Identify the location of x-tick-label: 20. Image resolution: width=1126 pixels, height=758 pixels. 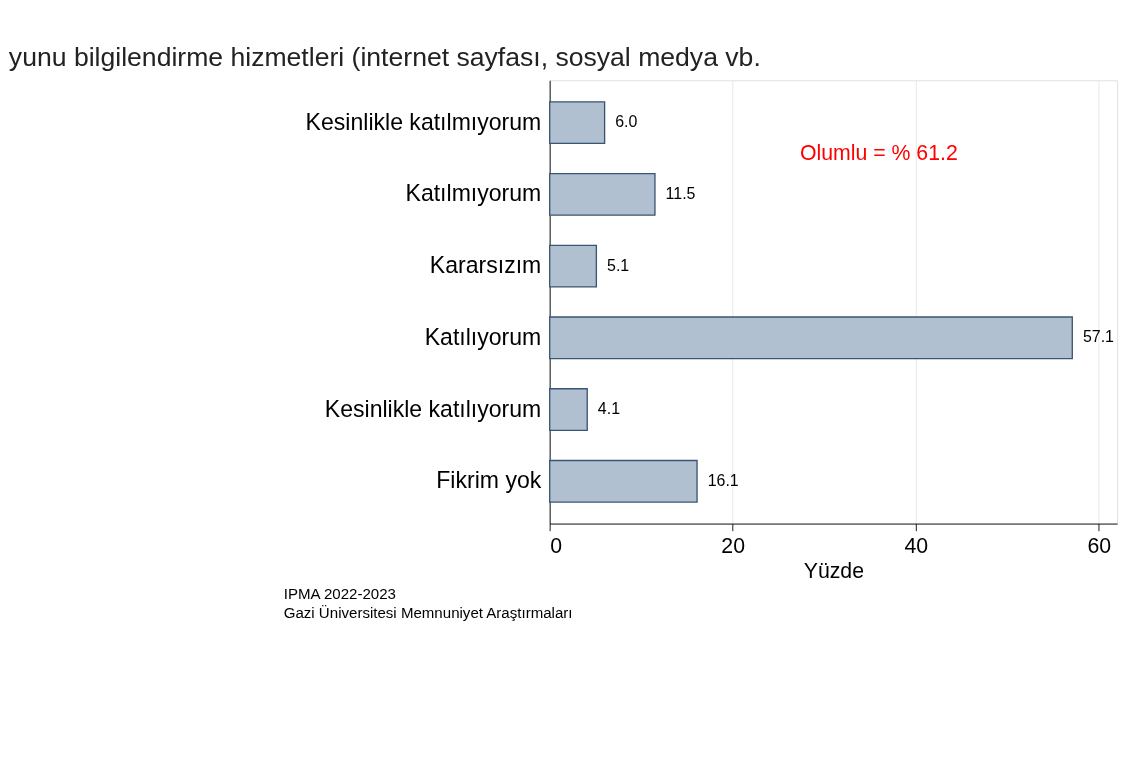
(733, 546).